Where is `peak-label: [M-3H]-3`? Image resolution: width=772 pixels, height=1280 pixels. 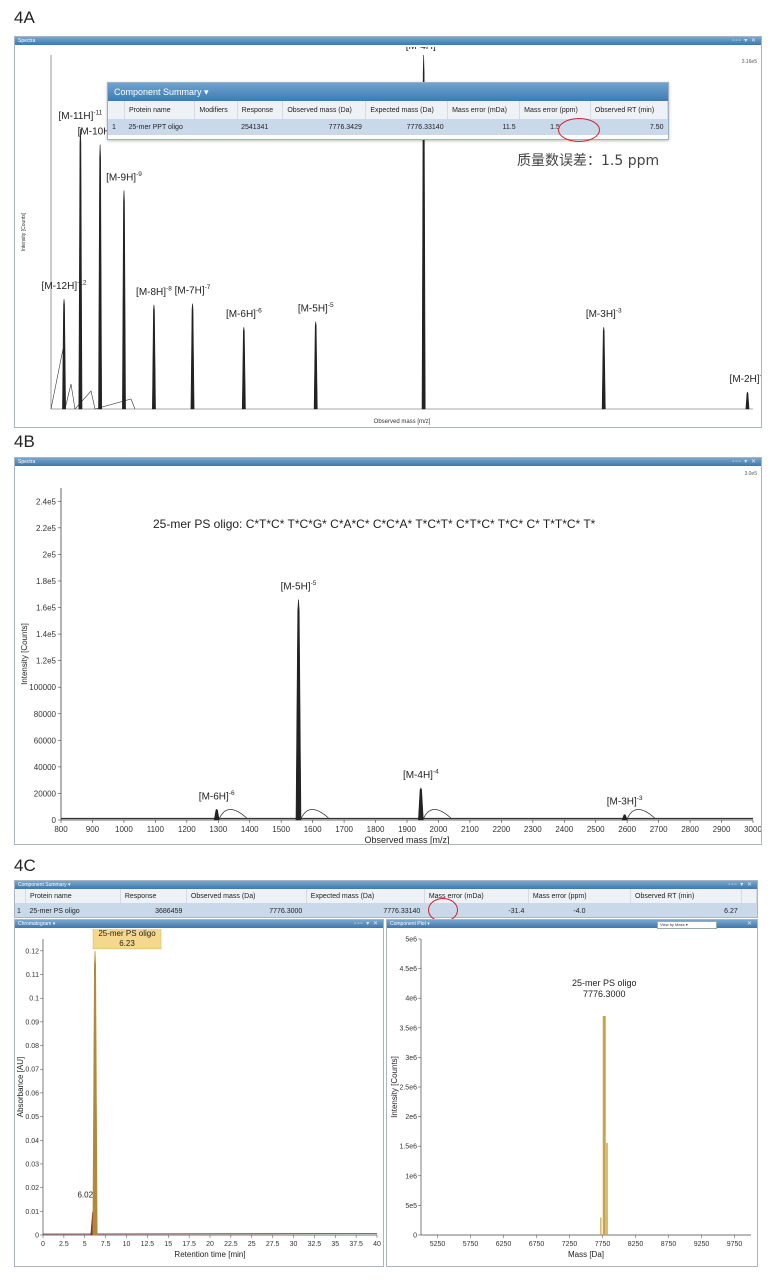 peak-label: [M-3H]-3 is located at coordinates (625, 801).